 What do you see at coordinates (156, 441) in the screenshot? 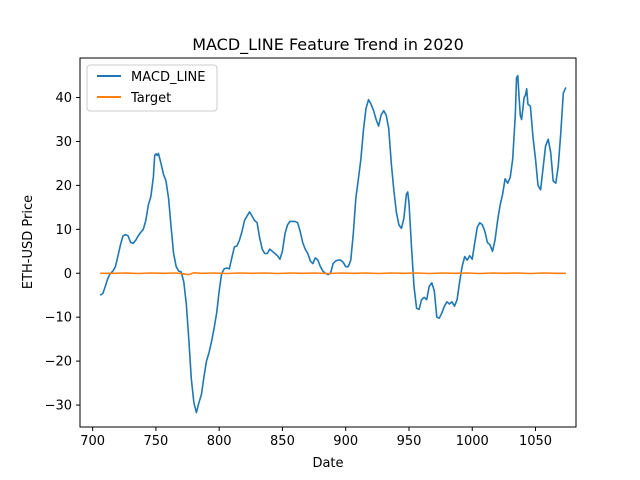
I see `x-tick-label: 750` at bounding box center [156, 441].